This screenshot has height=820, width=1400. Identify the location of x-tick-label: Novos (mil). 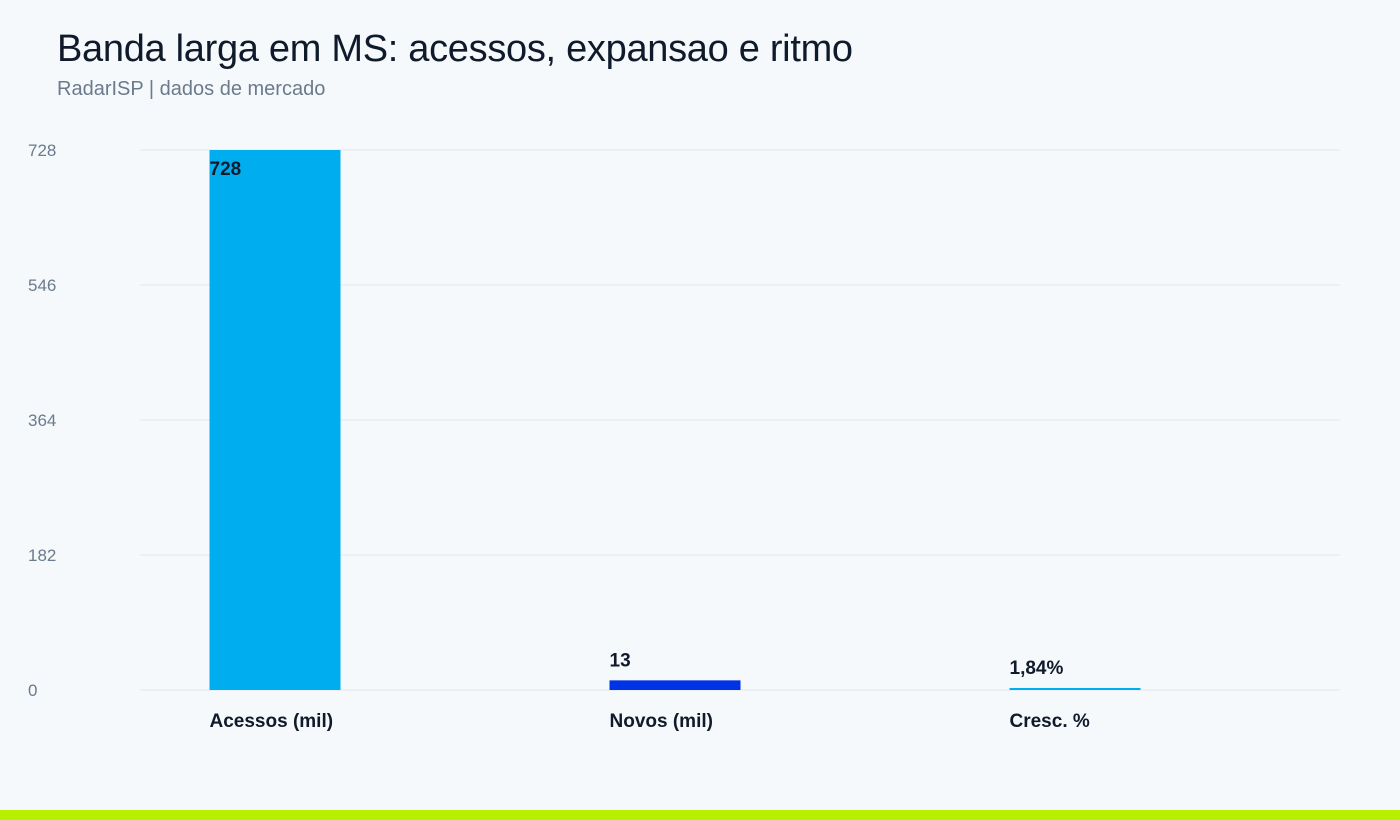
(661, 721).